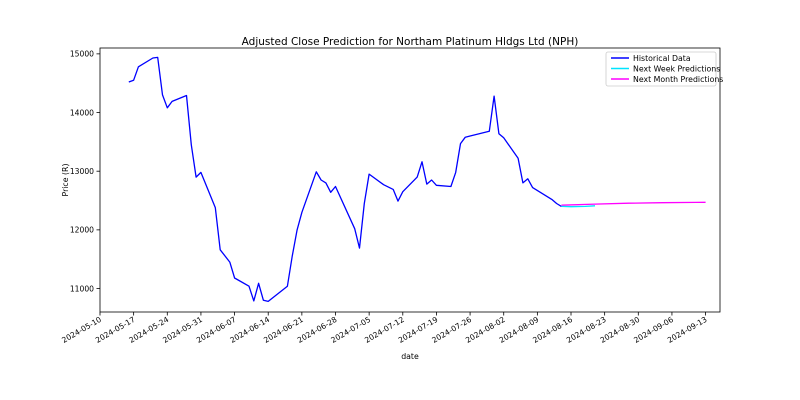  I want to click on y-axis-label: Price (R), so click(65, 180).